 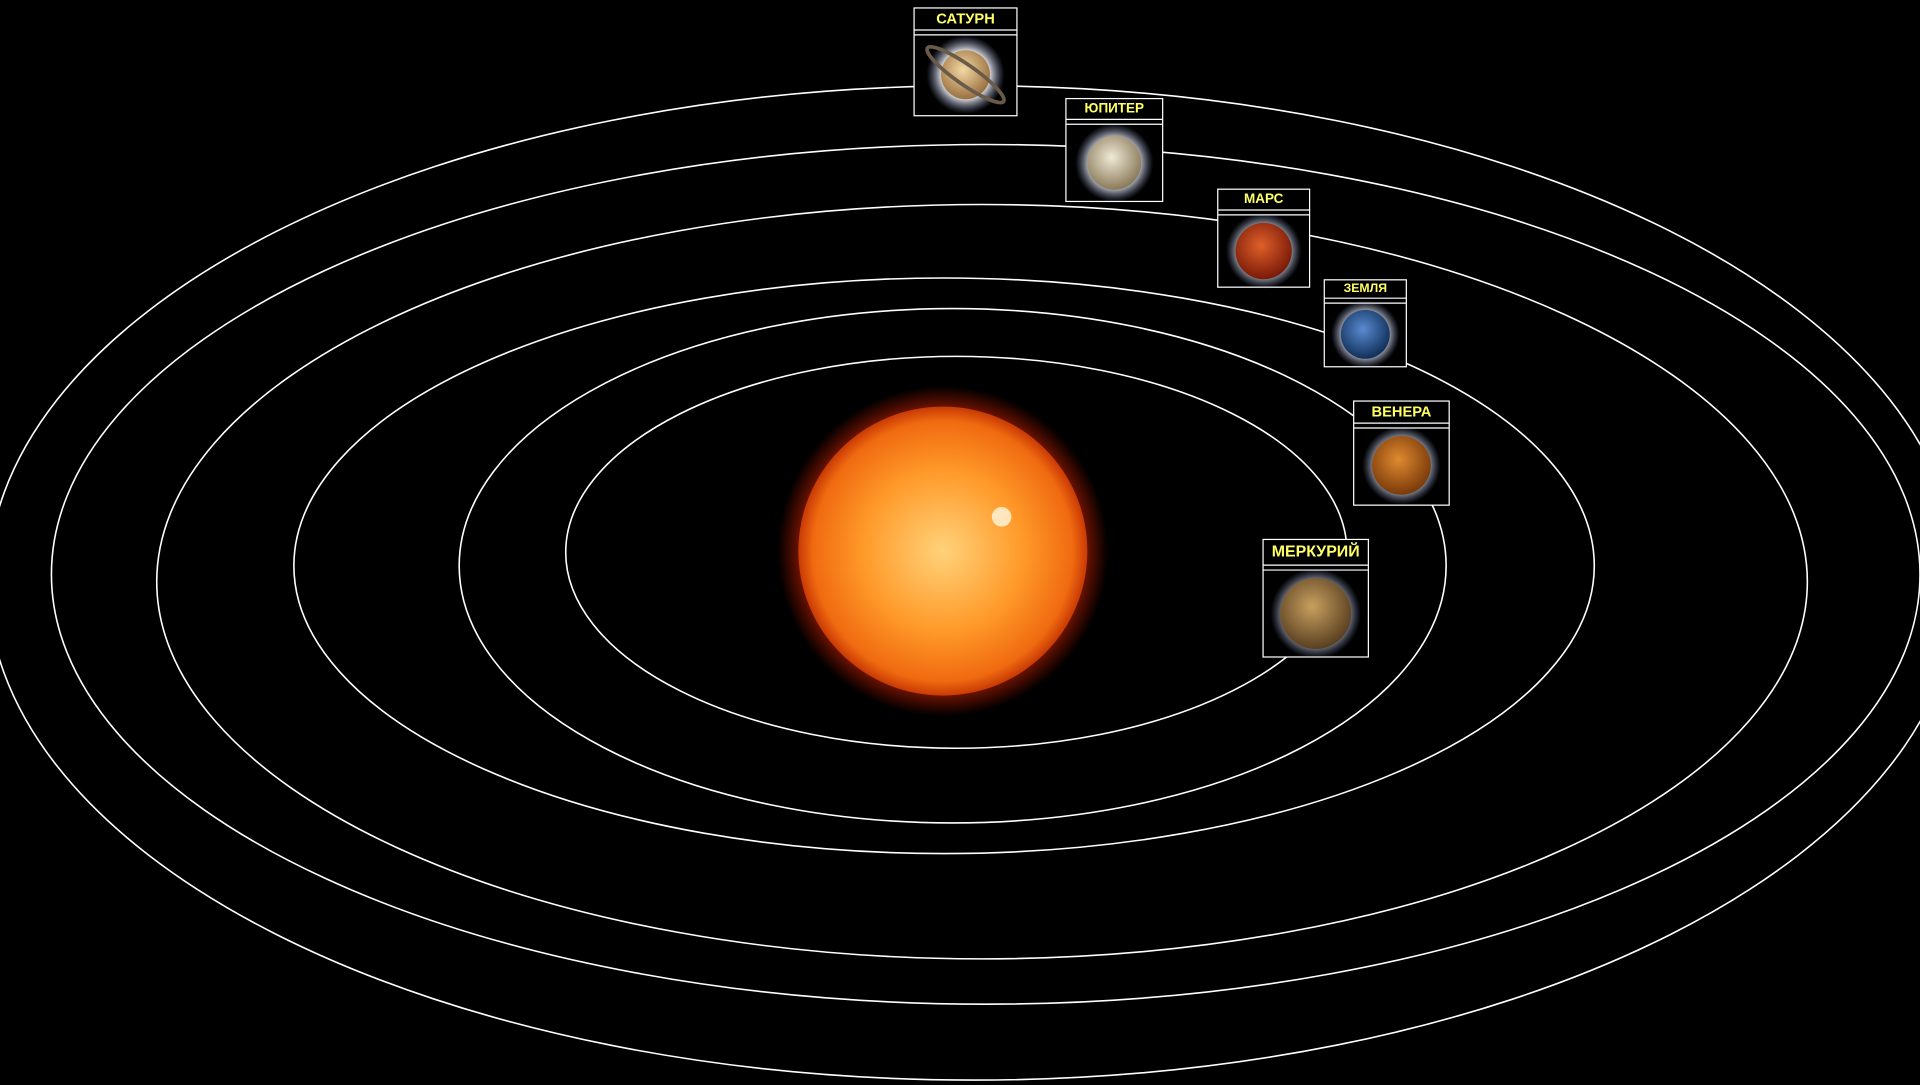 What do you see at coordinates (1264, 198) in the screenshot?
I see `planet-label: МАРС` at bounding box center [1264, 198].